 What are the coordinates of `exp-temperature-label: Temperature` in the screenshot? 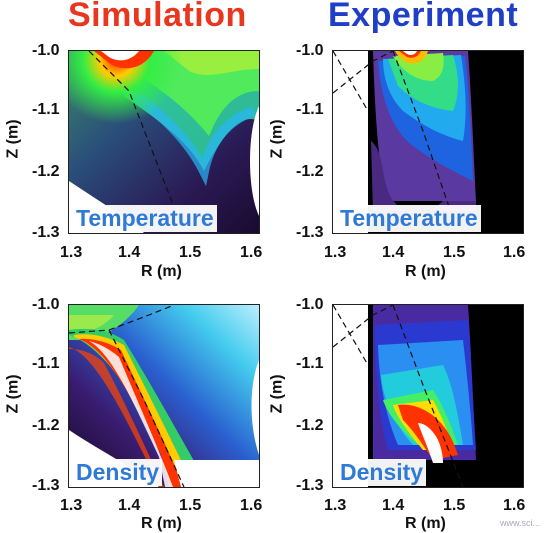 It's located at (409, 218).